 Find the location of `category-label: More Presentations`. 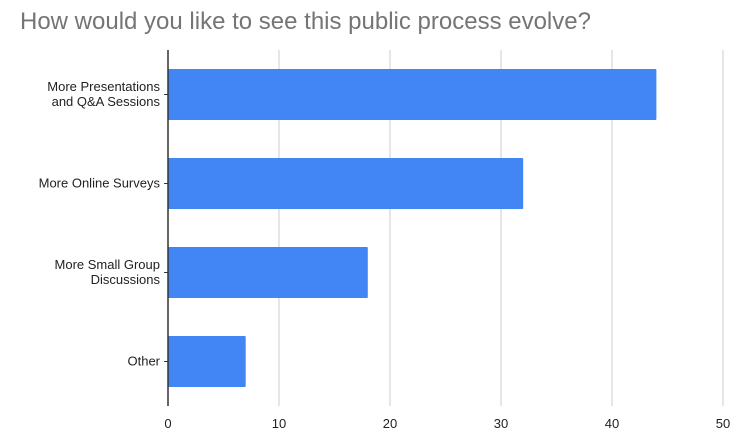

category-label: More Presentations is located at coordinates (103, 86).